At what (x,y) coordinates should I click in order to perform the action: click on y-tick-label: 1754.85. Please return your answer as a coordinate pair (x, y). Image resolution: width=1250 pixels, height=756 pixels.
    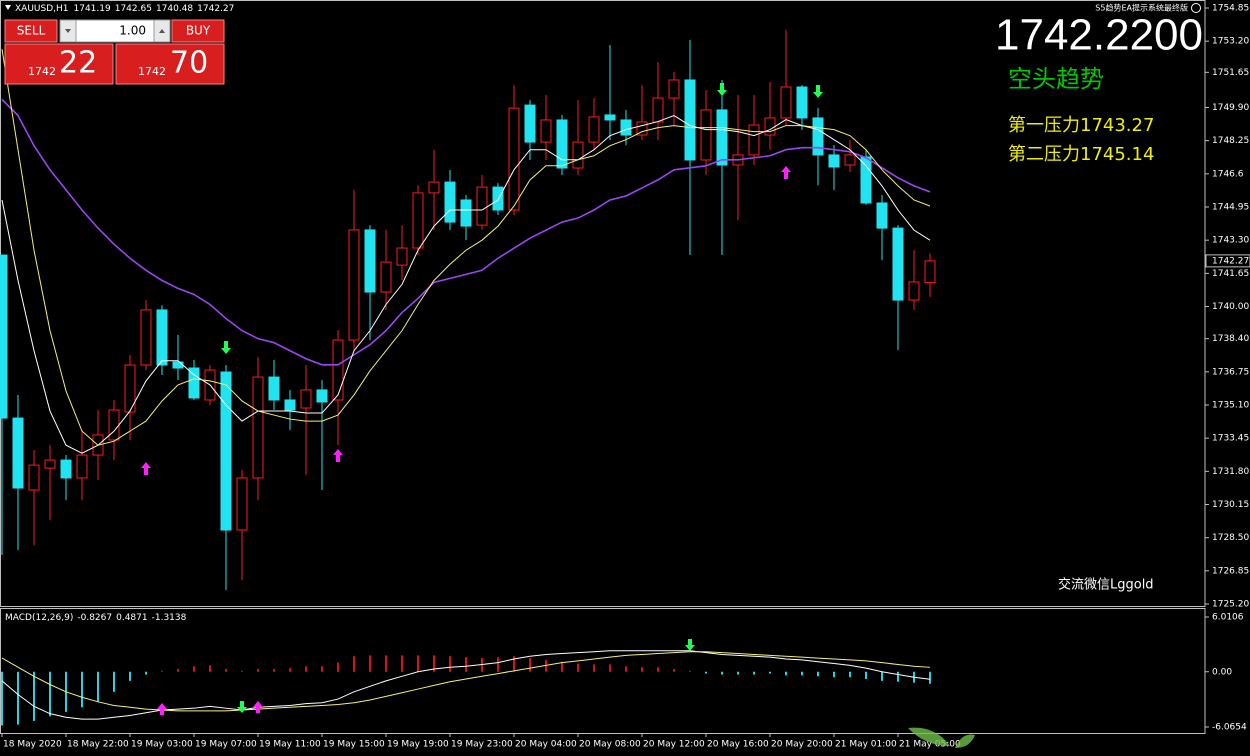
    Looking at the image, I should click on (1230, 9).